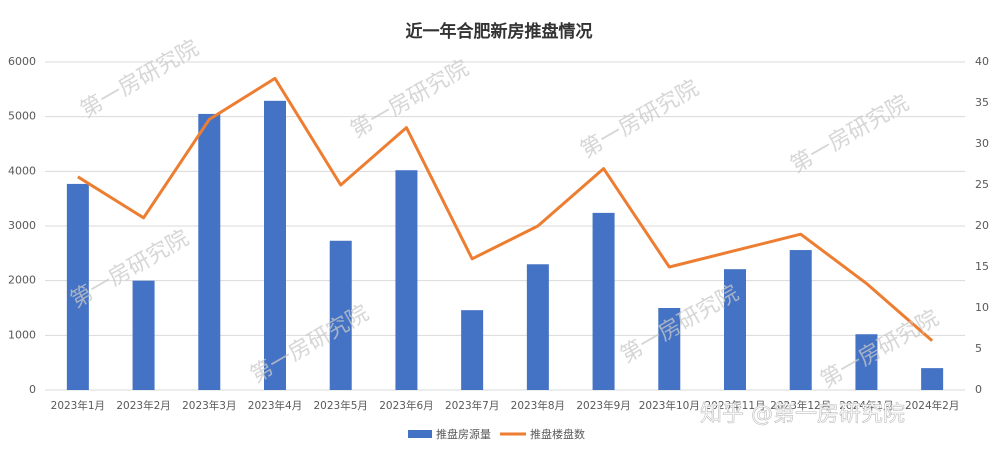 This screenshot has height=456, width=998. I want to click on y2-tick-label: 10, so click(982, 307).